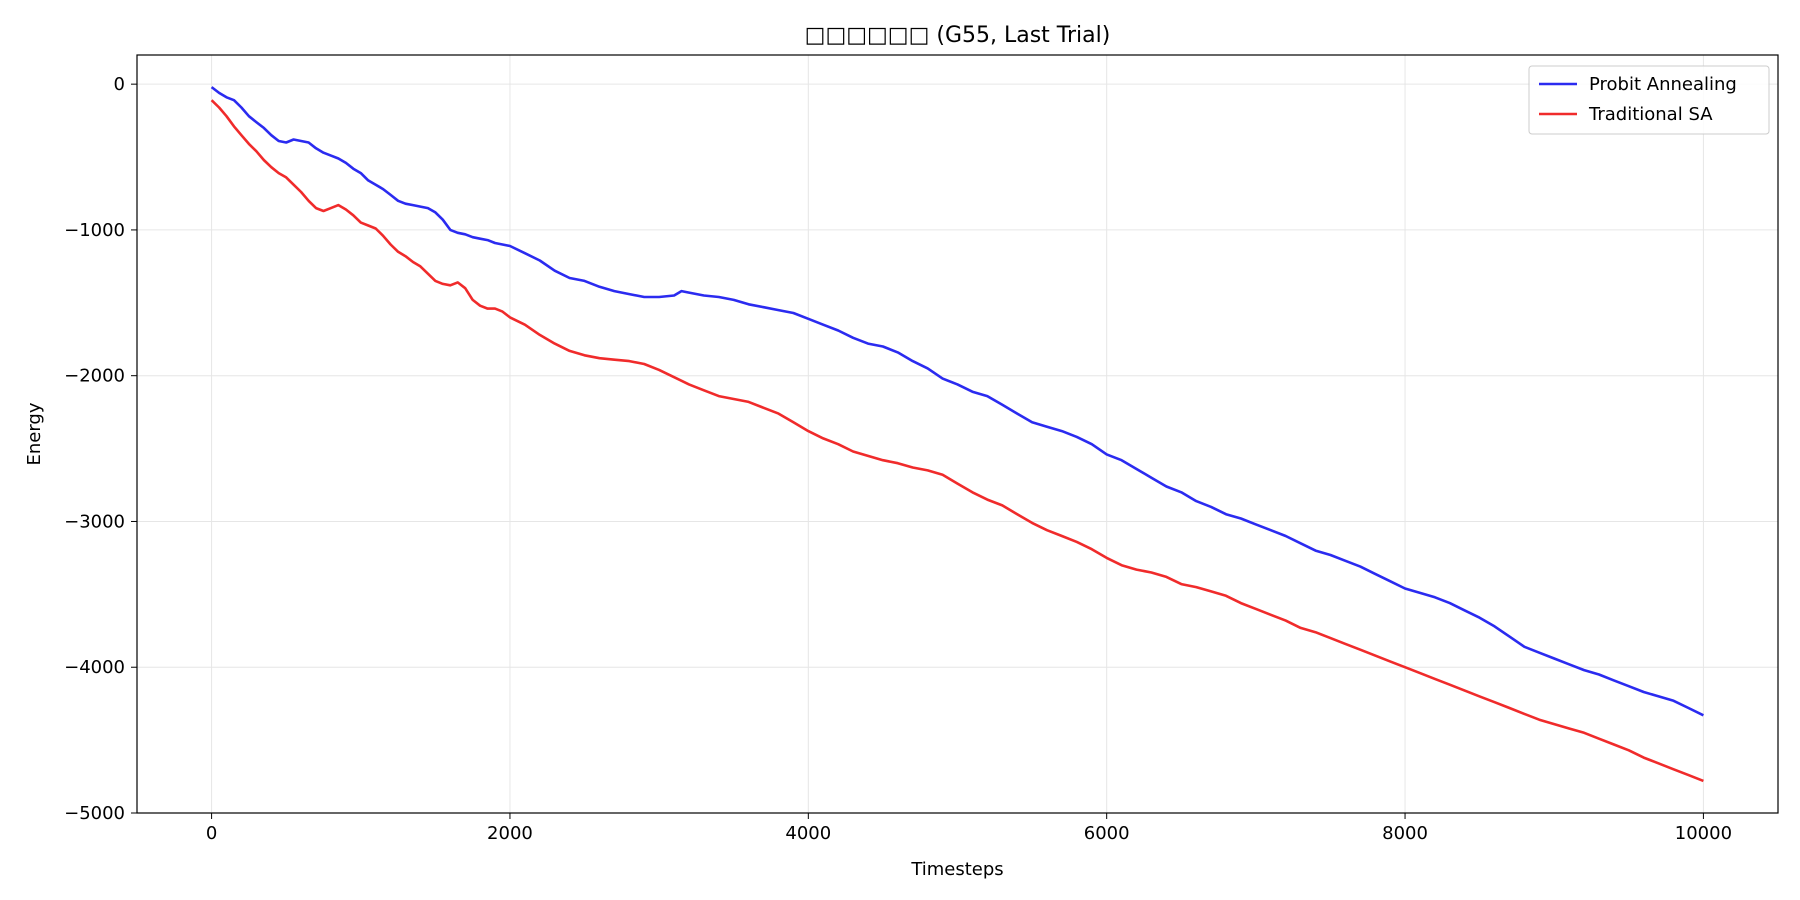 The image size is (1800, 900). What do you see at coordinates (1703, 833) in the screenshot?
I see `x-tick-label: 10000` at bounding box center [1703, 833].